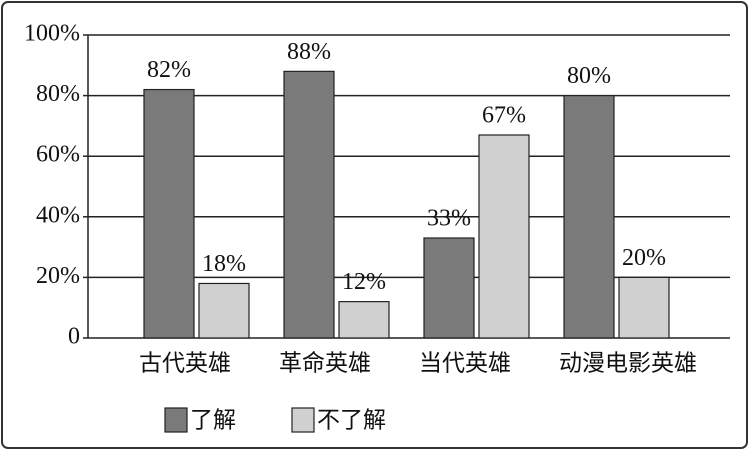  What do you see at coordinates (504, 115) in the screenshot?
I see `value-label: 67%` at bounding box center [504, 115].